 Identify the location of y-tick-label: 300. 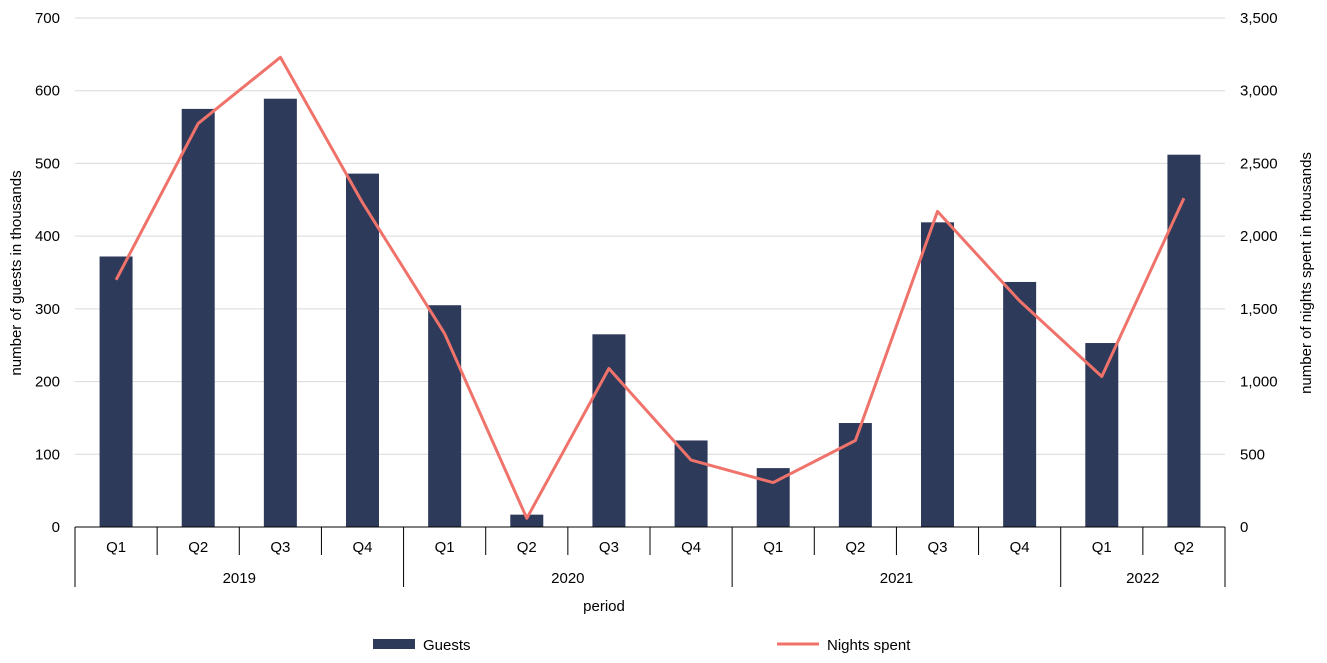
(47, 309).